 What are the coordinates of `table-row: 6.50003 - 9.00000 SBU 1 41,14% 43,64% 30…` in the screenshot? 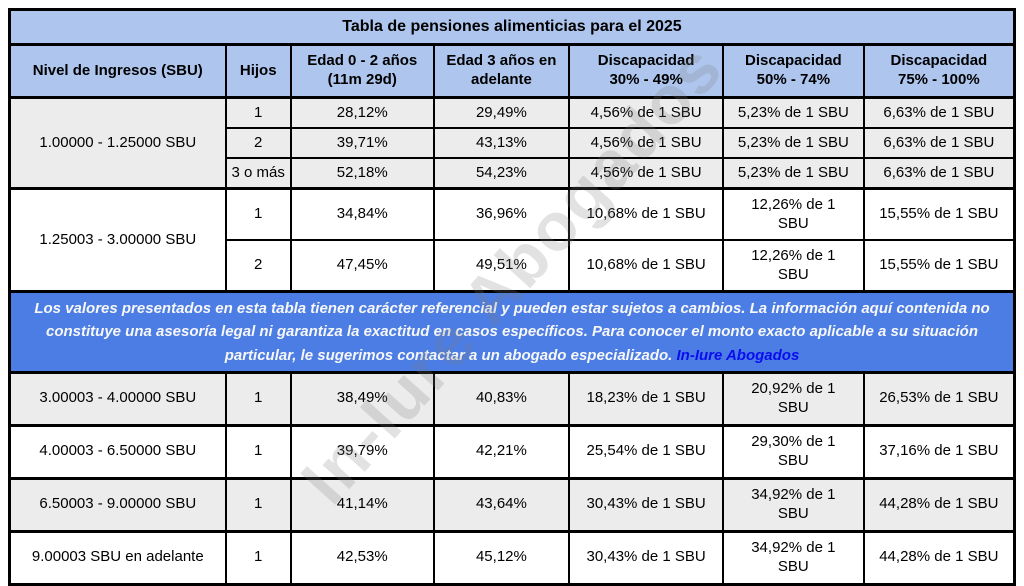 It's located at (512, 504).